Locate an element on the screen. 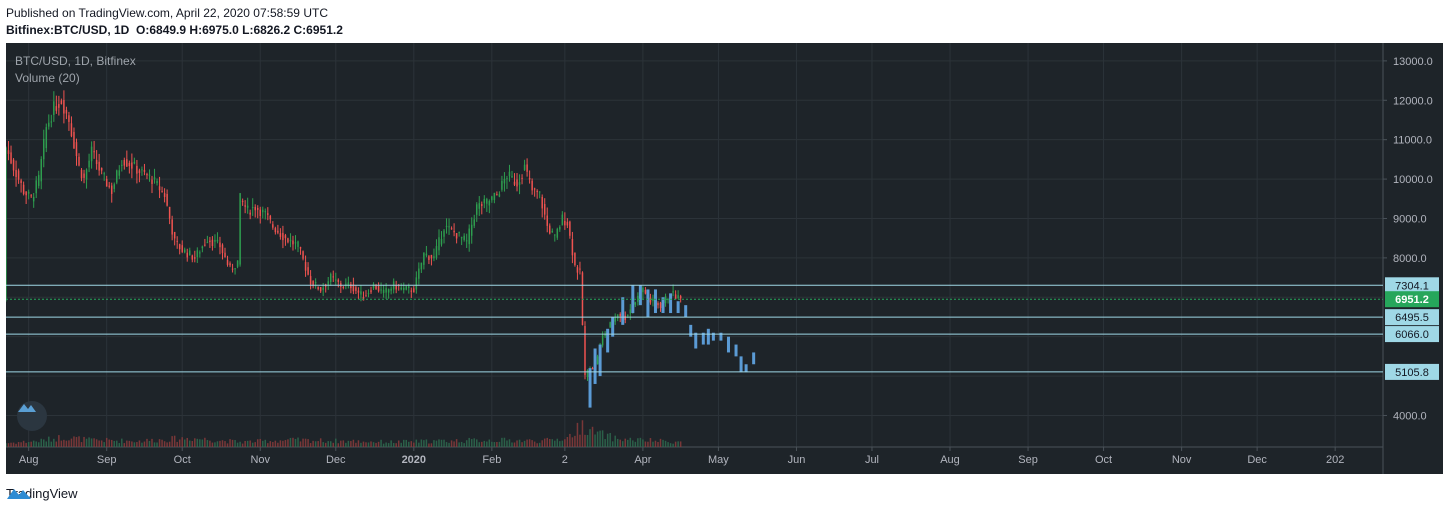 The width and height of the screenshot is (1449, 511). chart-symbol-title: BTC/USD, 1D, Bitfinex is located at coordinates (75, 61).